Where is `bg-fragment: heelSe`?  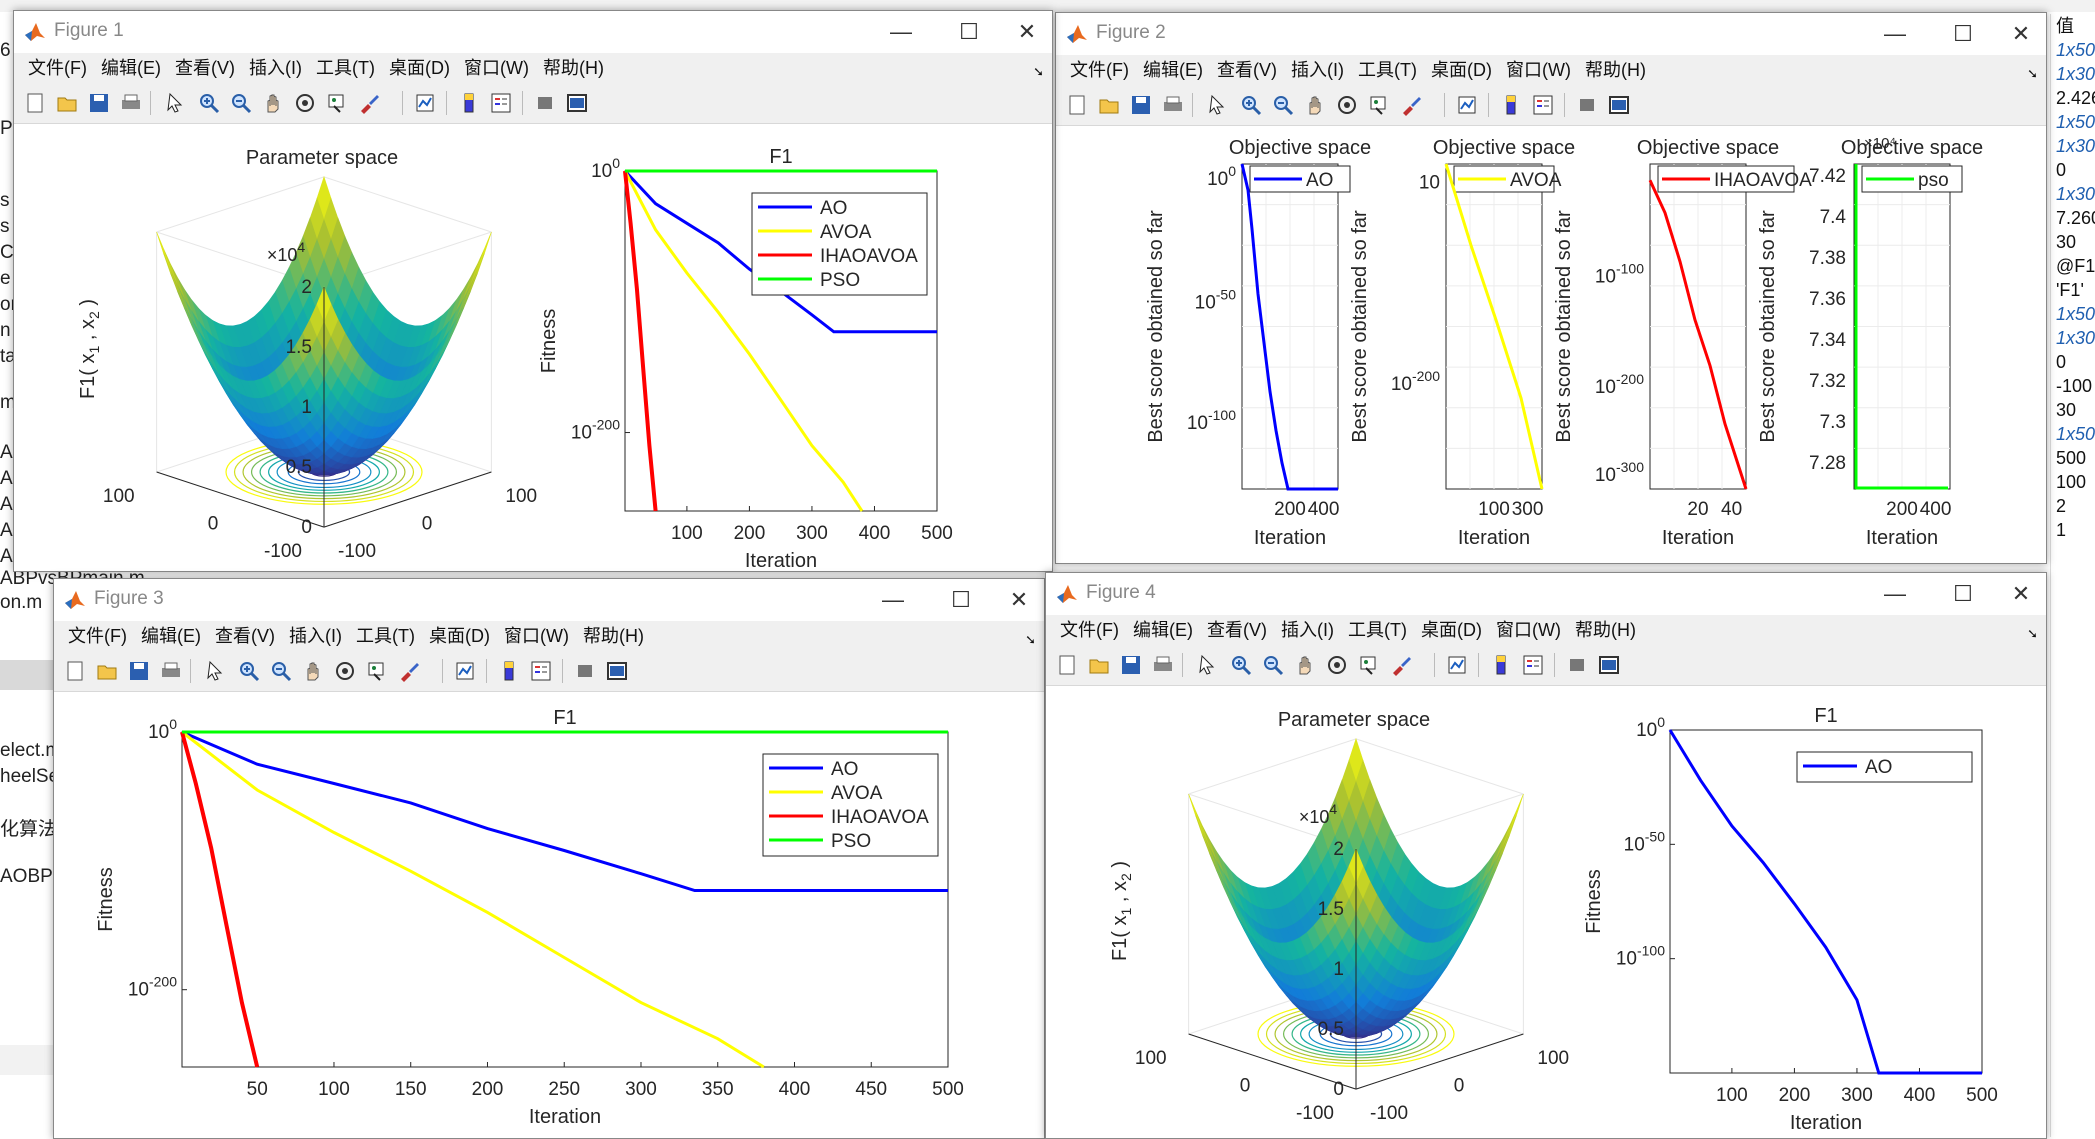 bg-fragment: heelSe is located at coordinates (29, 777).